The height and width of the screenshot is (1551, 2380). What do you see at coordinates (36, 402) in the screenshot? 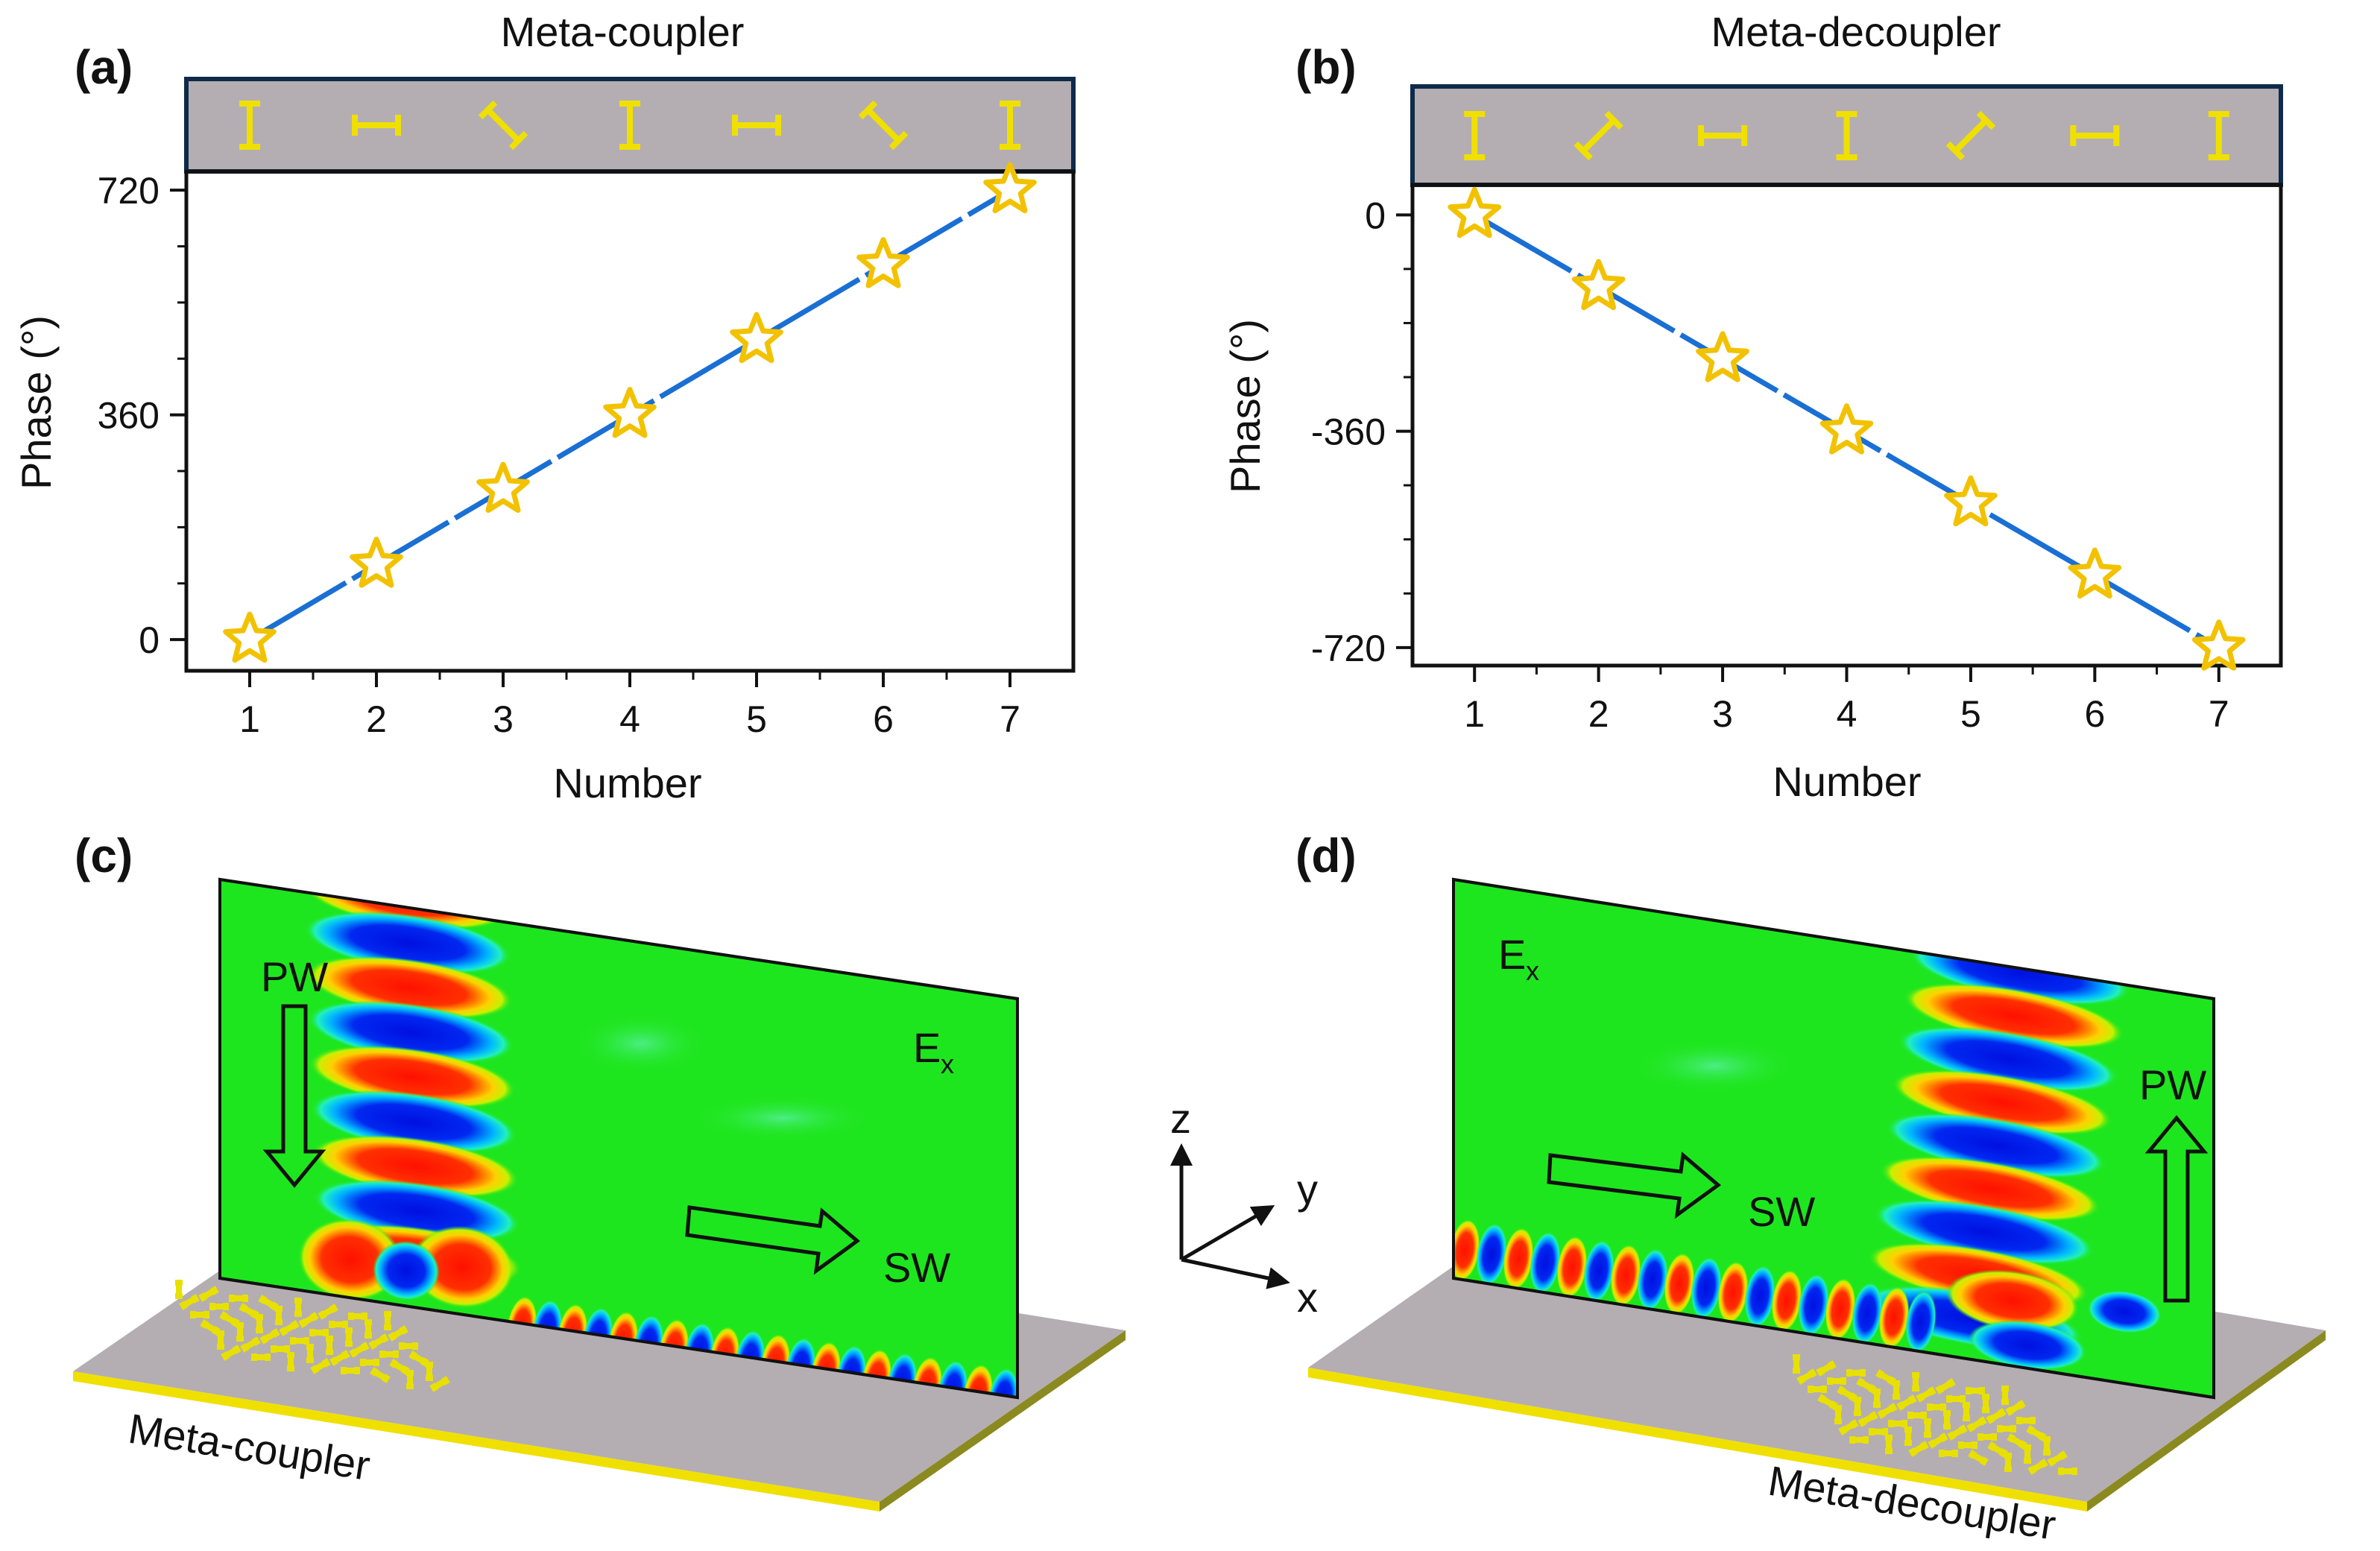
I see `ylabel-a: Phase (°)` at bounding box center [36, 402].